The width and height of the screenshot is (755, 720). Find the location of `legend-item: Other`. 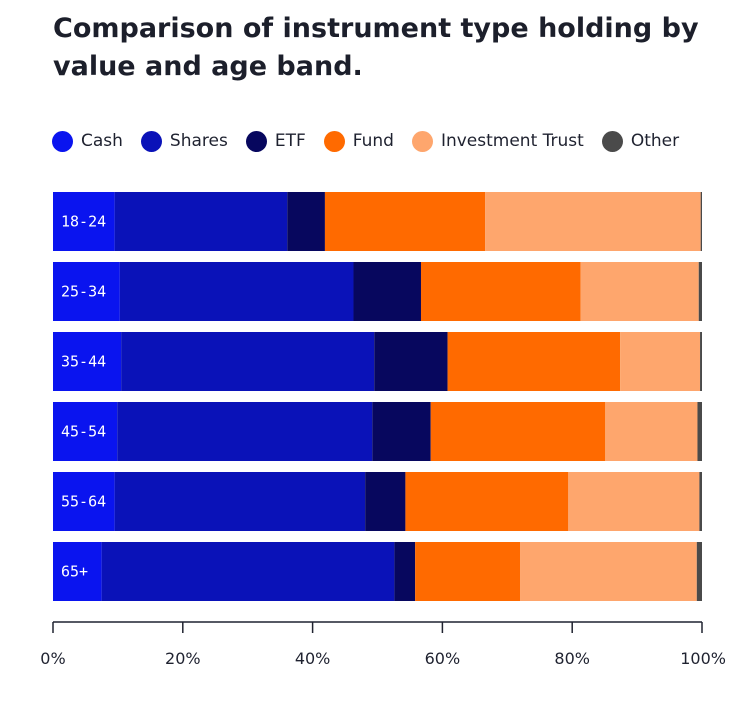

legend-item: Other is located at coordinates (640, 141).